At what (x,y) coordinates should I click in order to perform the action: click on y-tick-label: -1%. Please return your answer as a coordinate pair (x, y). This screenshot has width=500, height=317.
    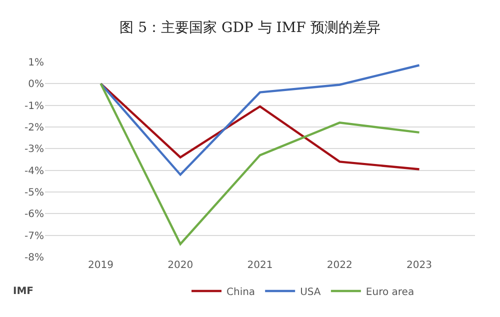
    Looking at the image, I should click on (34, 106).